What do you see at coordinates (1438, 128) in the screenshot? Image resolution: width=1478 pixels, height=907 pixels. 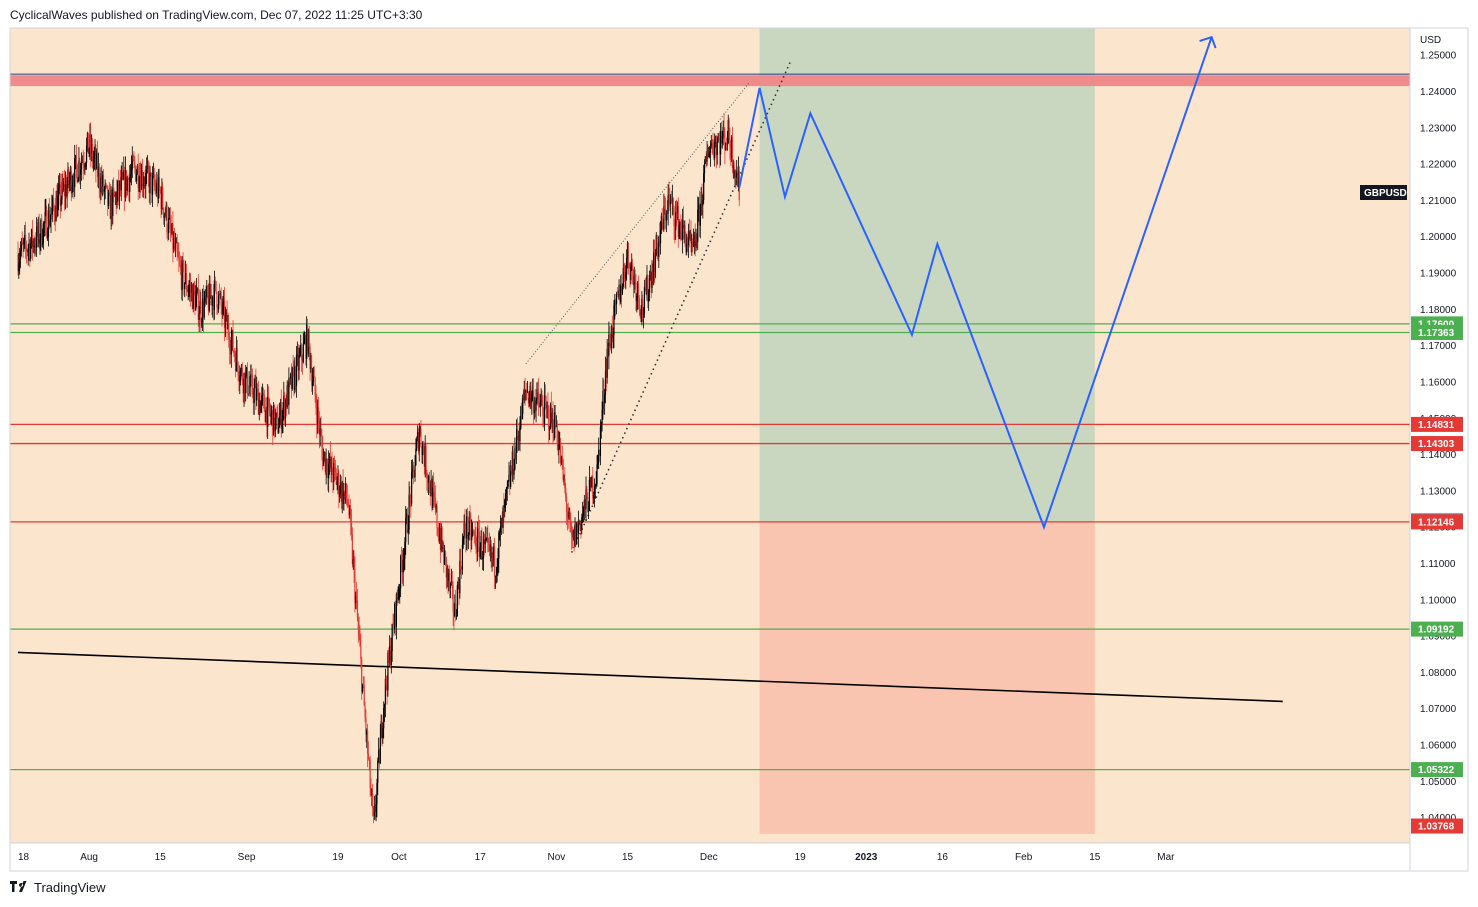 I see `y-tick-label: 1.23000` at bounding box center [1438, 128].